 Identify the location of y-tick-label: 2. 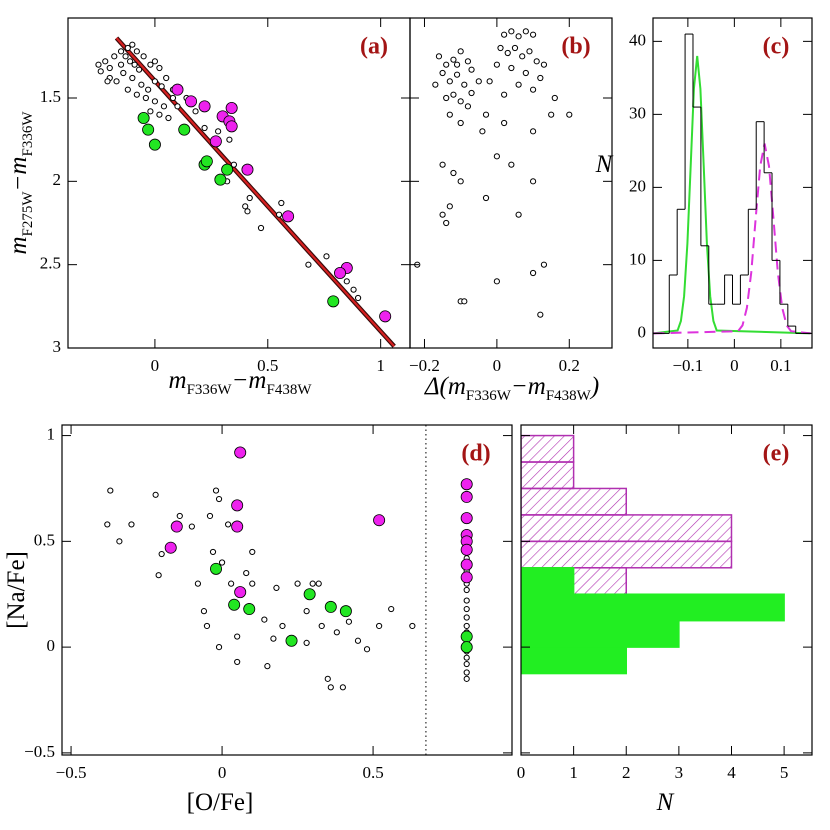
(57, 179).